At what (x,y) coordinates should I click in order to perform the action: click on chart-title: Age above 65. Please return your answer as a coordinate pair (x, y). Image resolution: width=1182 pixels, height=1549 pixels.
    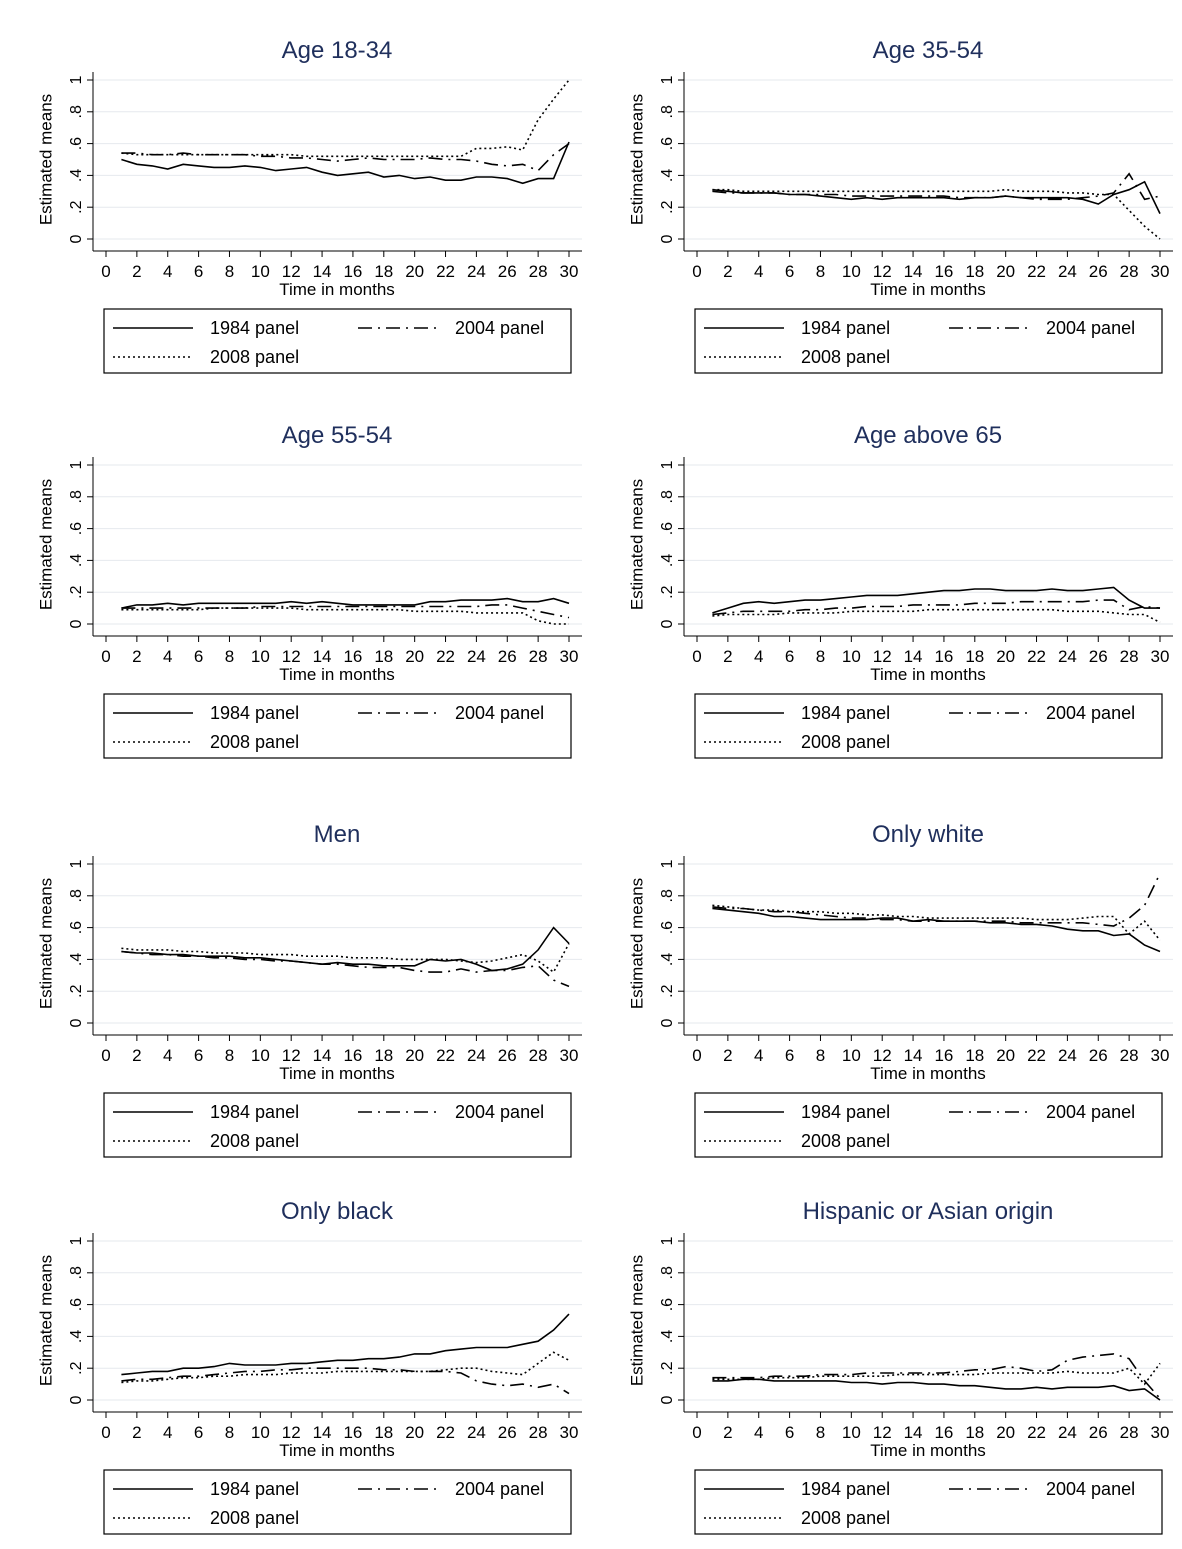
    Looking at the image, I should click on (928, 435).